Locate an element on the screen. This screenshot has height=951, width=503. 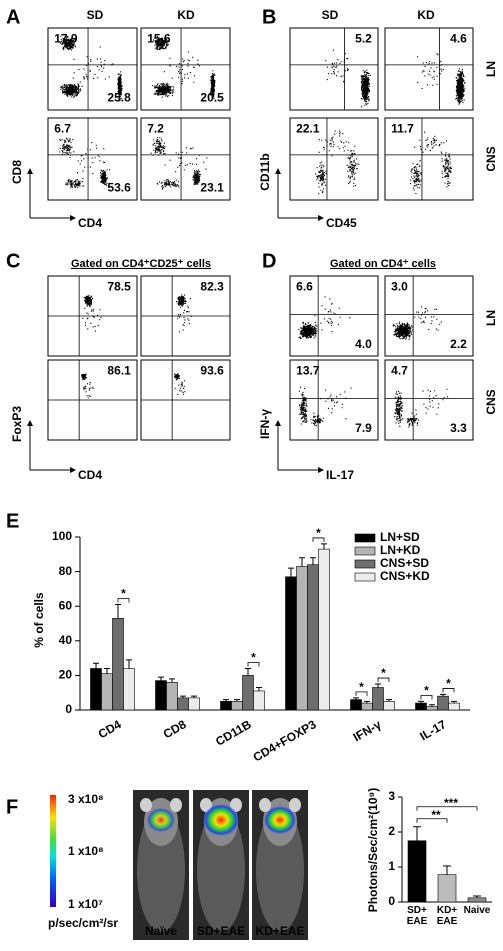
y-tick-label: 1 is located at coordinates (391, 866).